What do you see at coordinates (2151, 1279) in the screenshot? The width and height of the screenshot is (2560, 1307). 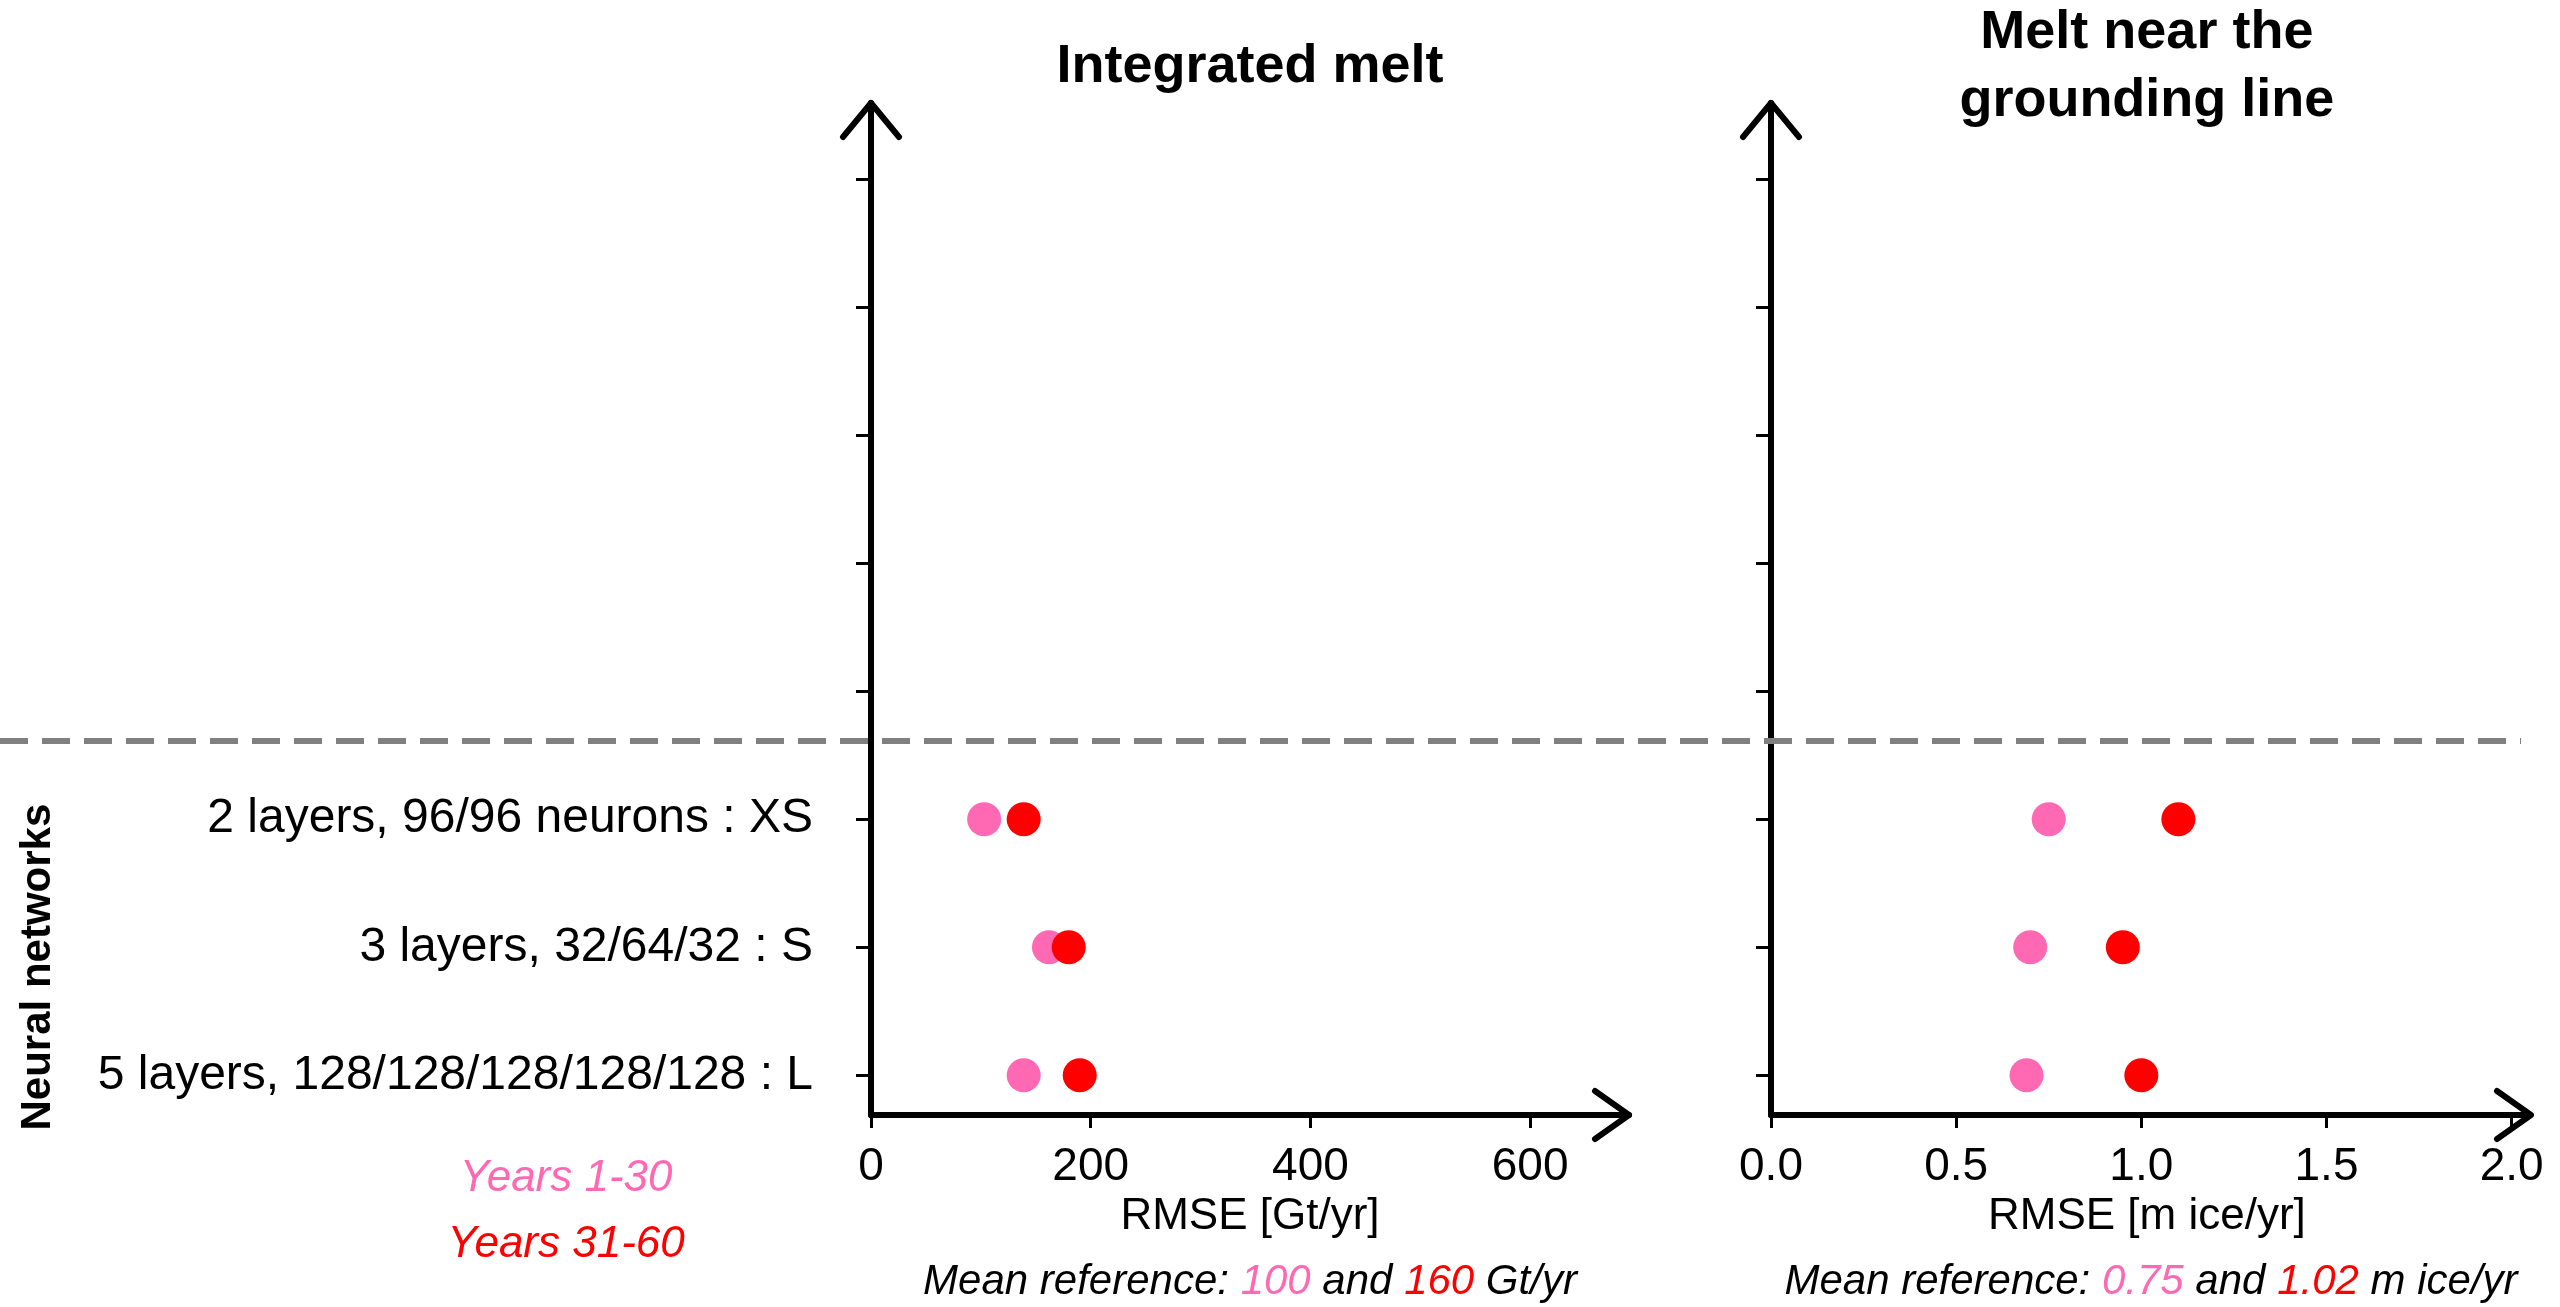 I see `text: Mean reference: 0.75 and 1.02 m ice/yr` at bounding box center [2151, 1279].